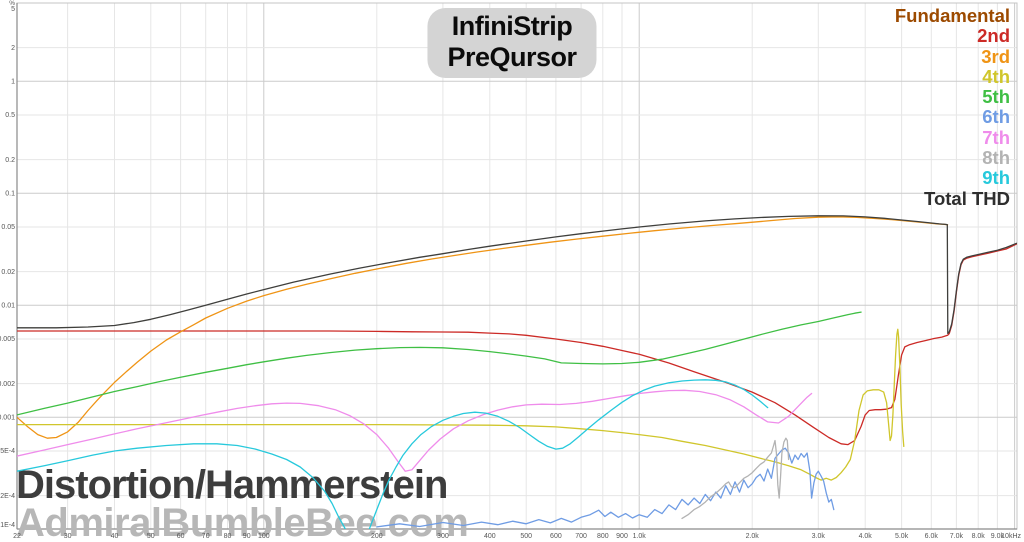 This screenshot has width=1024, height=542. I want to click on x-tick-label: 80, so click(228, 536).